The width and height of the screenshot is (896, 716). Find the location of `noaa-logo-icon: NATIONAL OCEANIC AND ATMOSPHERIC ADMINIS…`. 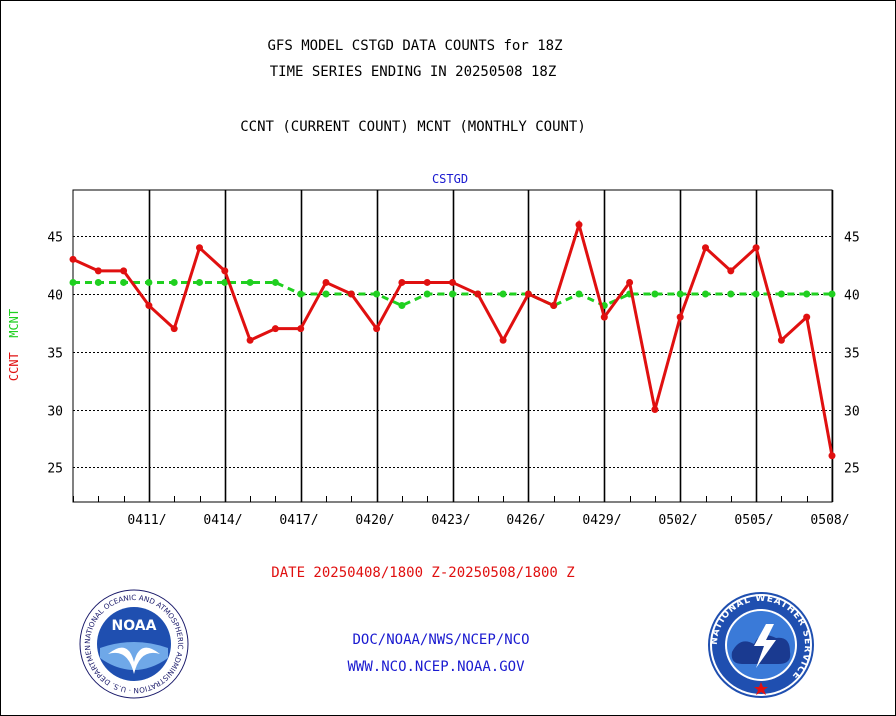

noaa-logo-icon: NATIONAL OCEANIC AND ATMOSPHERIC ADMINIS… is located at coordinates (133, 643).